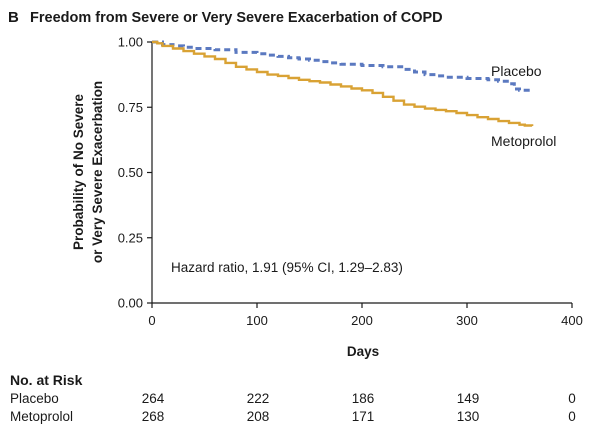 This screenshot has height=439, width=608. Describe the element at coordinates (523, 141) in the screenshot. I see `series-label-metoprolol: Metoprolol` at that location.